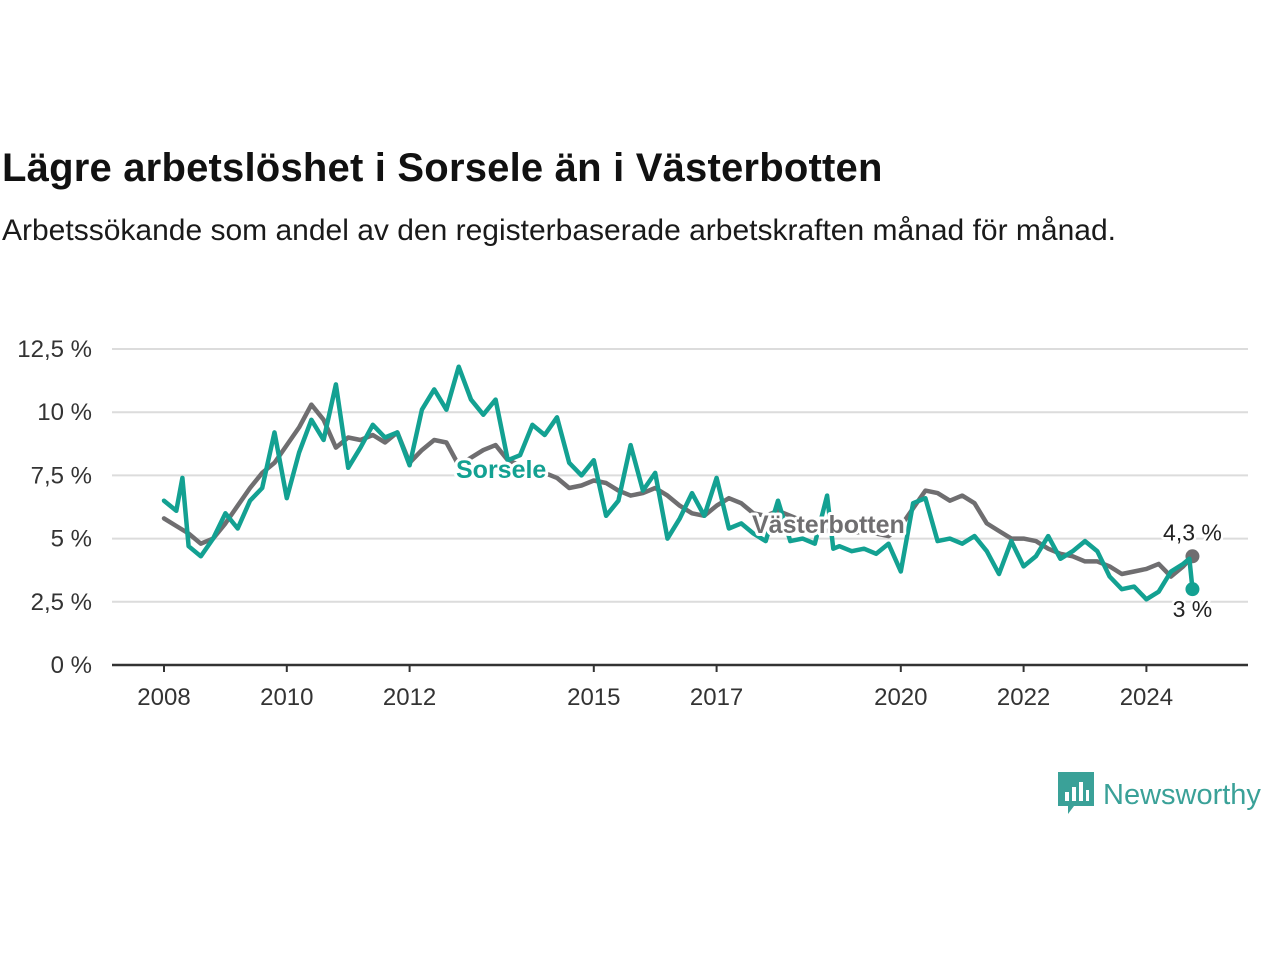 The width and height of the screenshot is (1280, 960). I want to click on end-point-sorsele, so click(1192, 589).